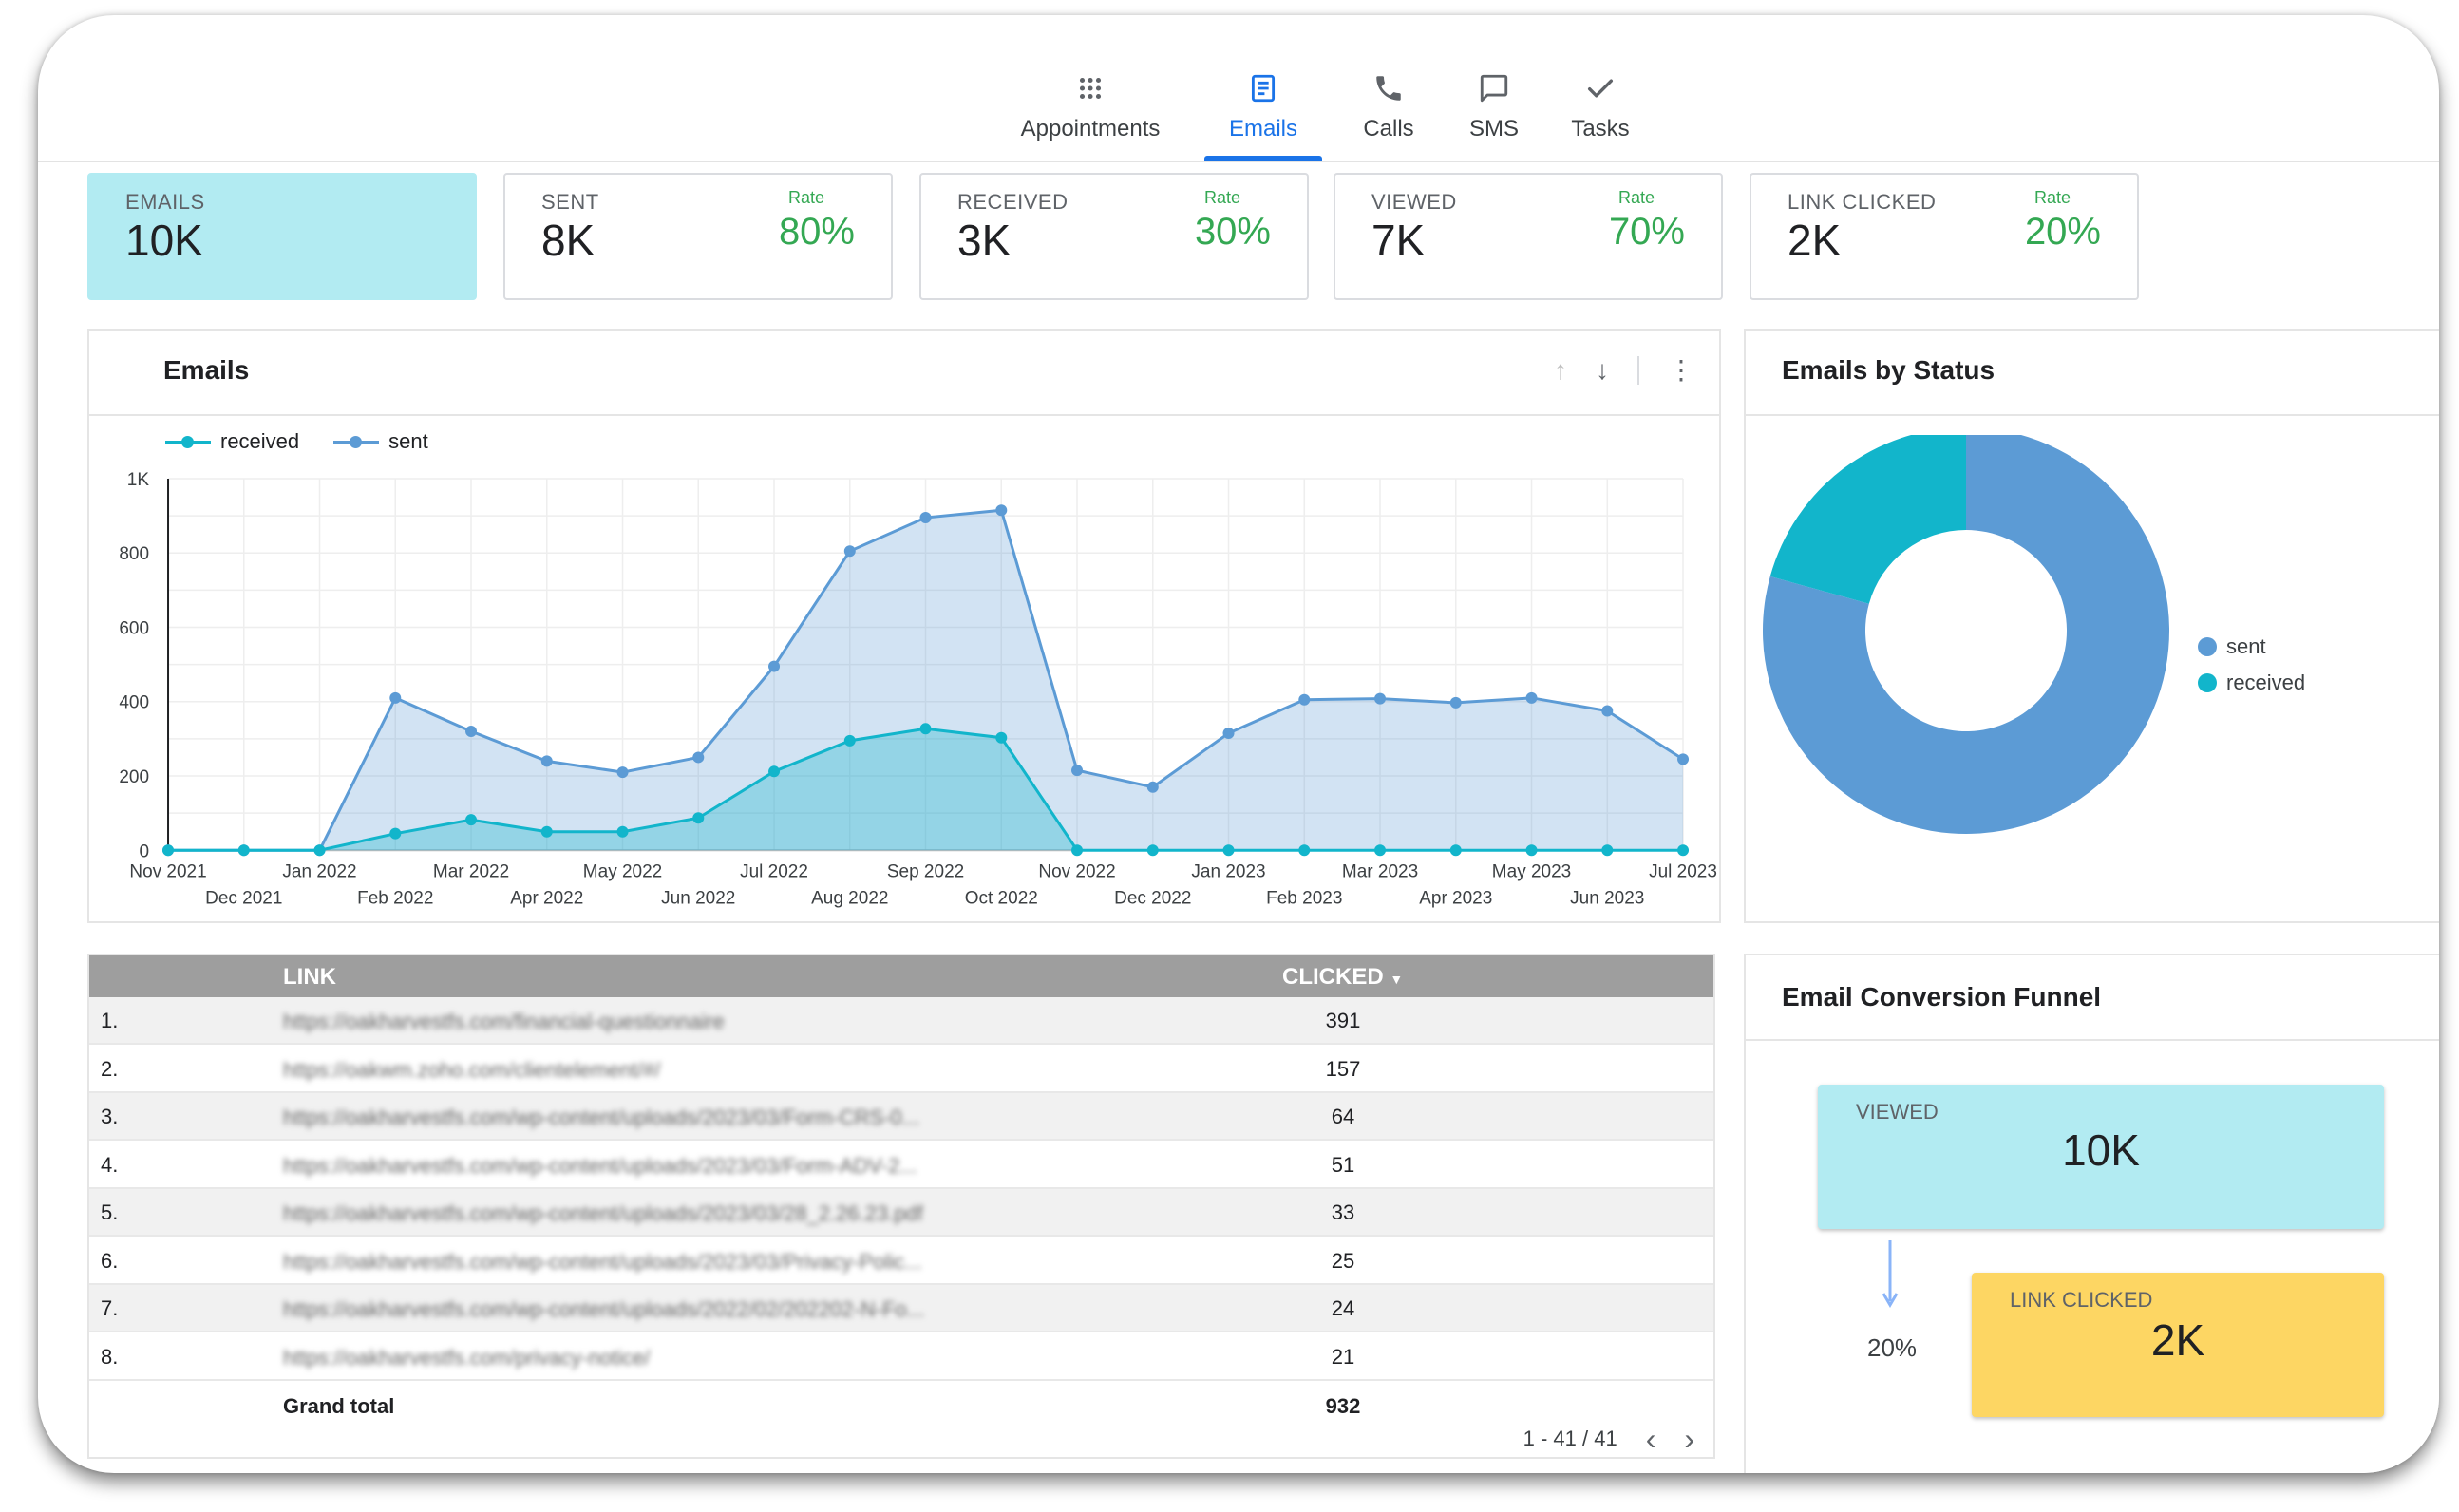  I want to click on x-tick-label: Sep 2022, so click(925, 871).